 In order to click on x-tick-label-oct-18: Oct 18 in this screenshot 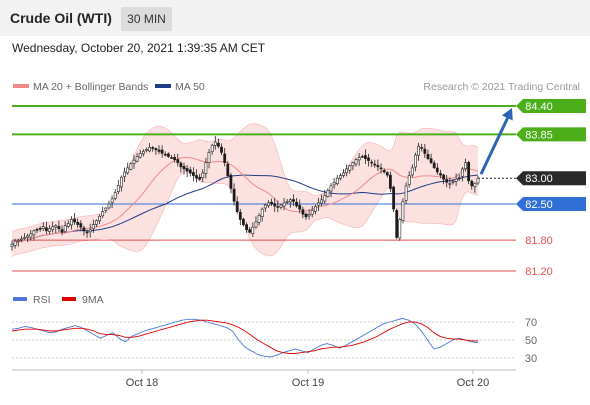, I will do `click(142, 383)`.